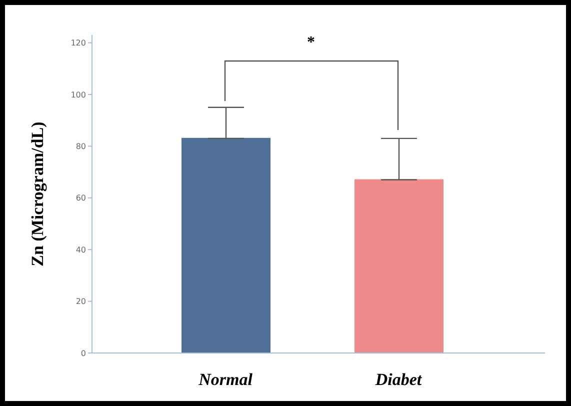 The image size is (571, 406). Describe the element at coordinates (78, 43) in the screenshot. I see `y-tick-label: 120` at that location.